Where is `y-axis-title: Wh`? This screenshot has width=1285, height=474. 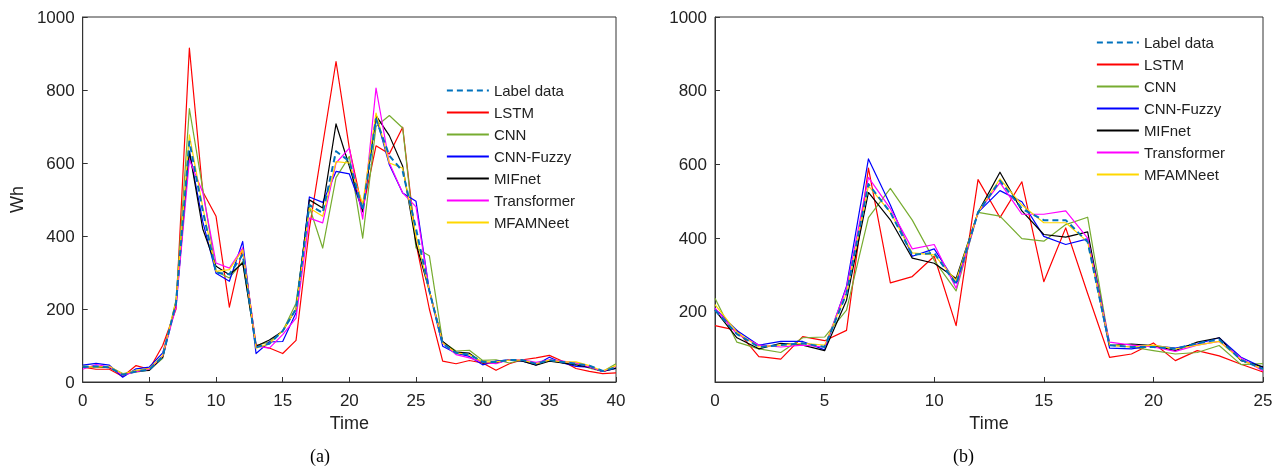 y-axis-title: Wh is located at coordinates (17, 199).